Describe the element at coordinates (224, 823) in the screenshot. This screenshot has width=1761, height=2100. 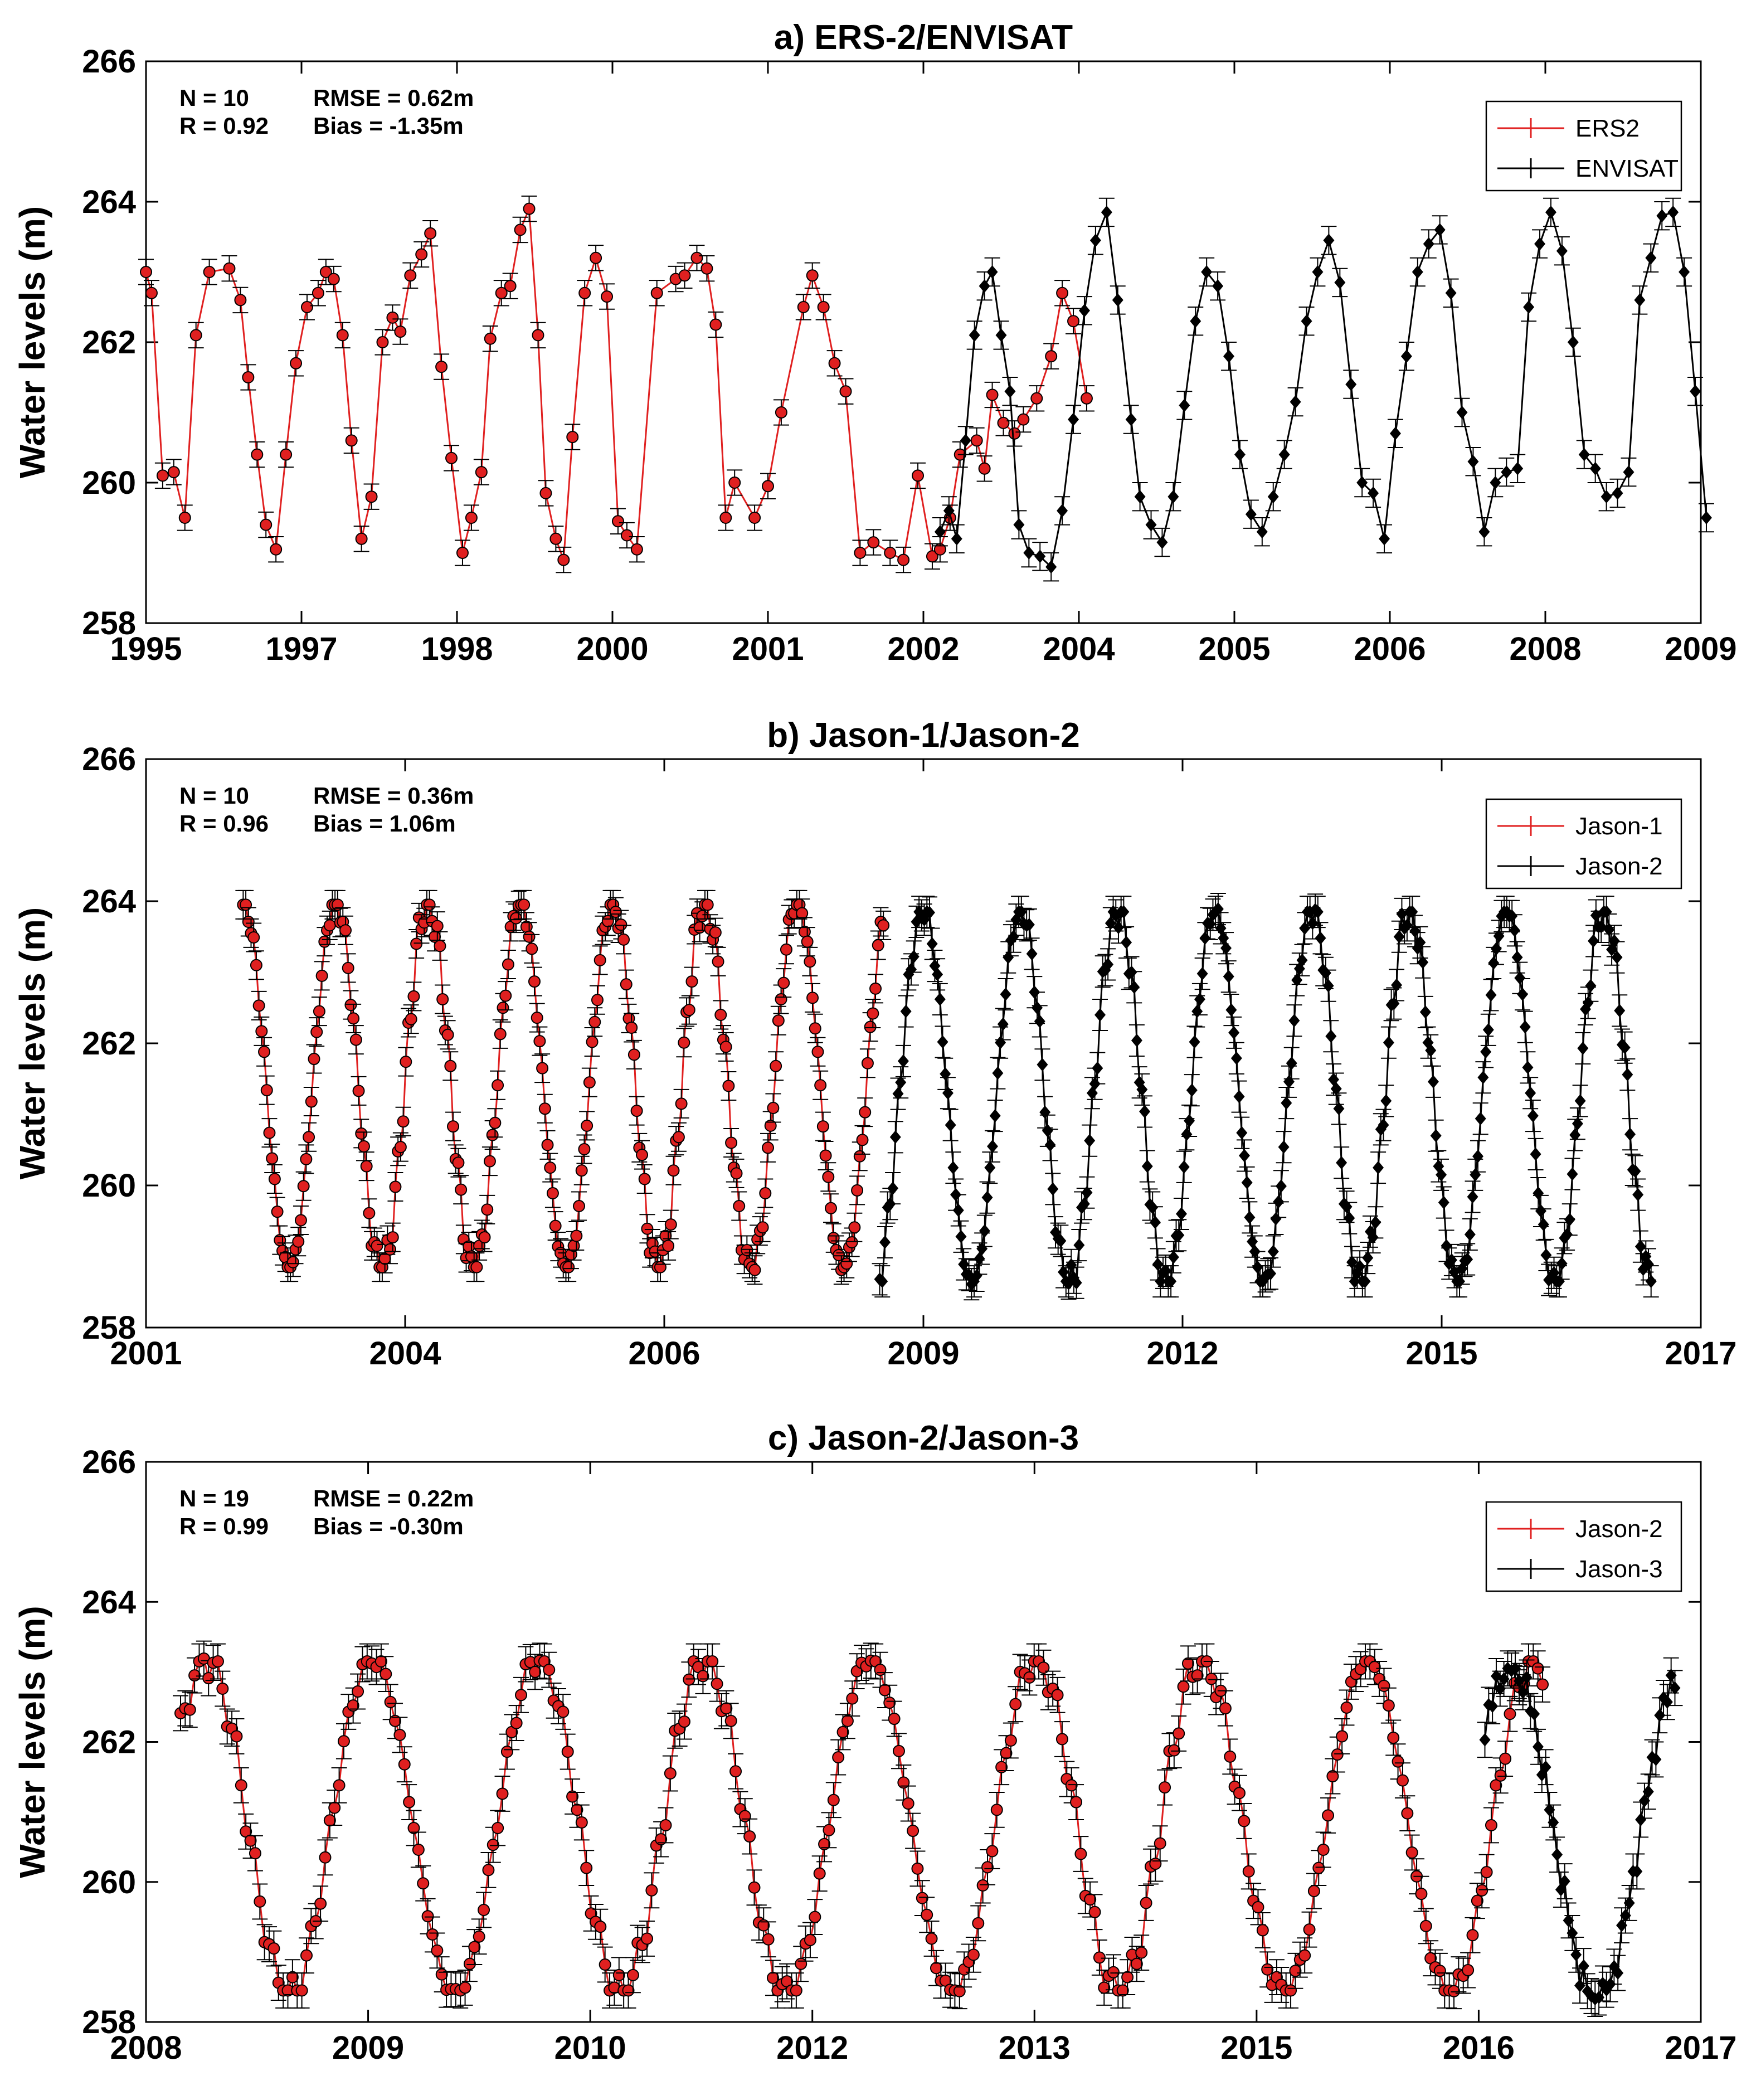
I see `stat-r: R = 0.96` at that location.